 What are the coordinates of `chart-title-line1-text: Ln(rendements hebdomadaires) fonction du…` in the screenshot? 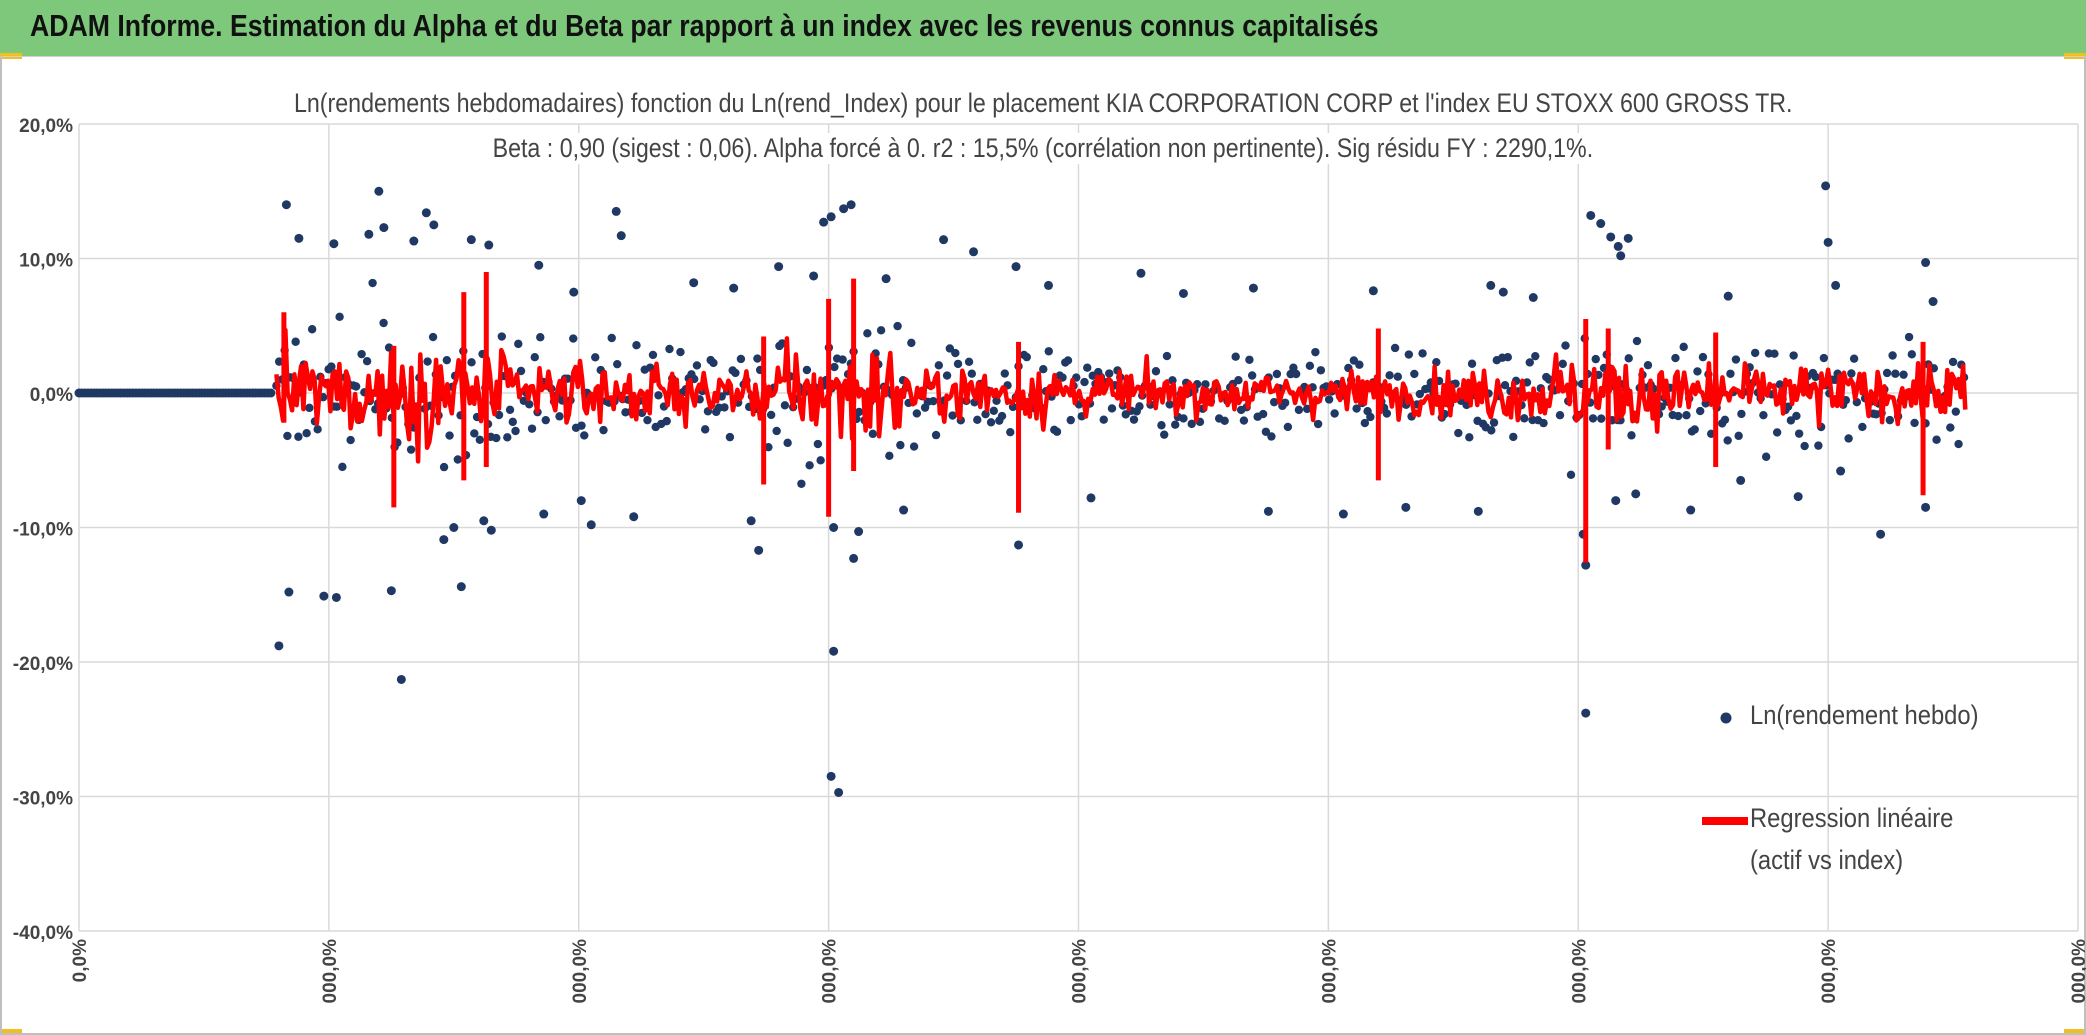 It's located at (1043, 103).